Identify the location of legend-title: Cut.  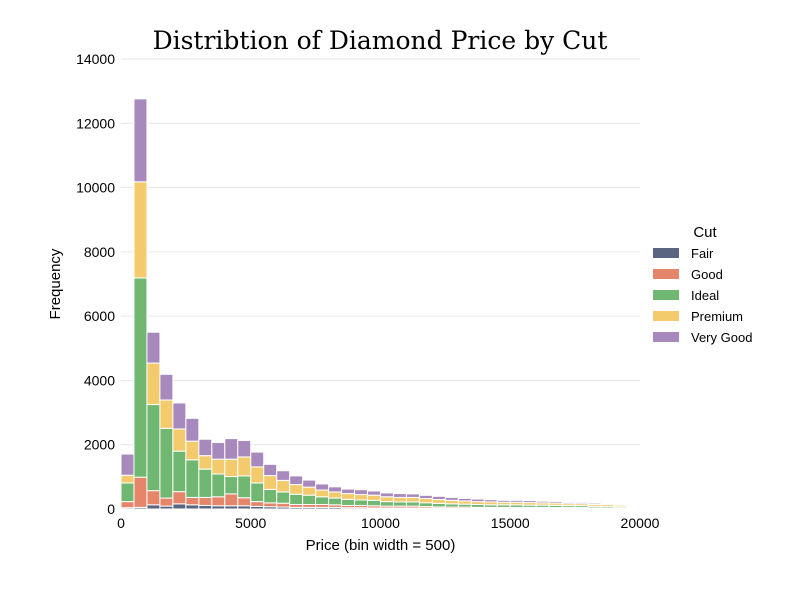
(705, 232).